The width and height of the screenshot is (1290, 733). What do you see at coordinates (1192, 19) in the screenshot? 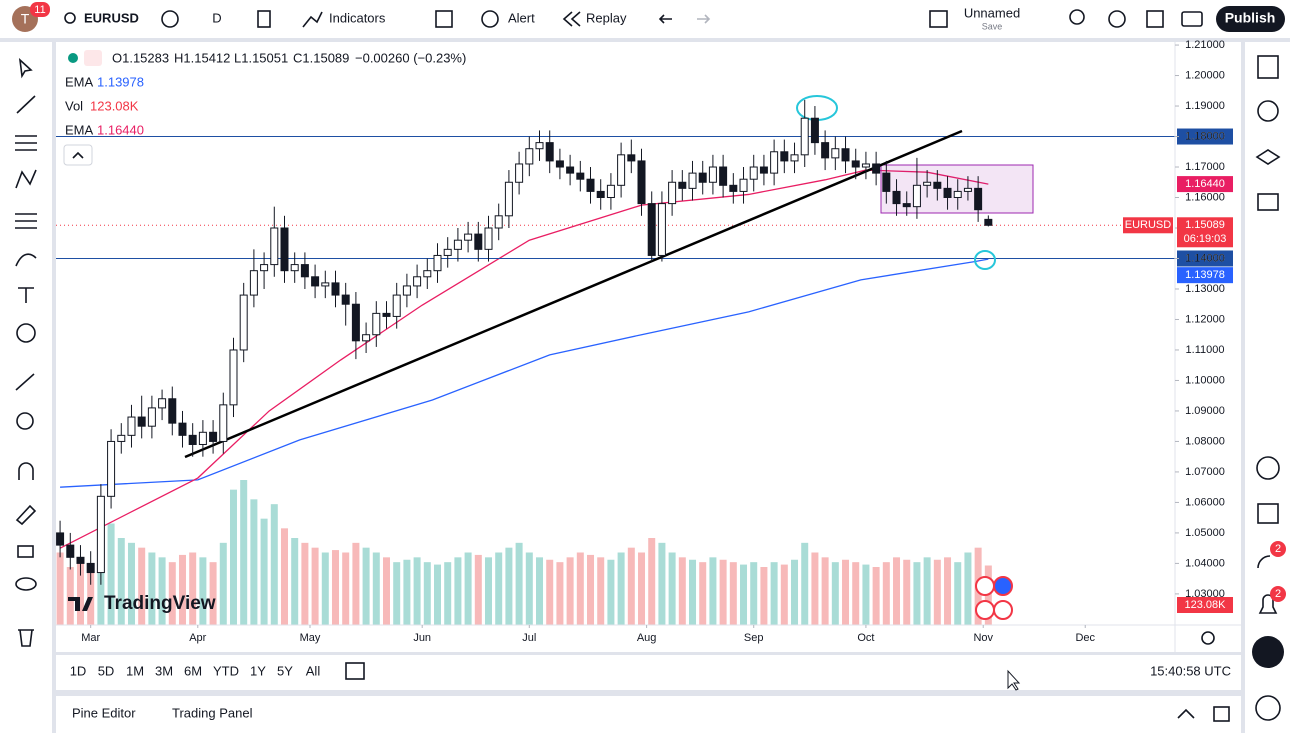
I see `snapshot` at bounding box center [1192, 19].